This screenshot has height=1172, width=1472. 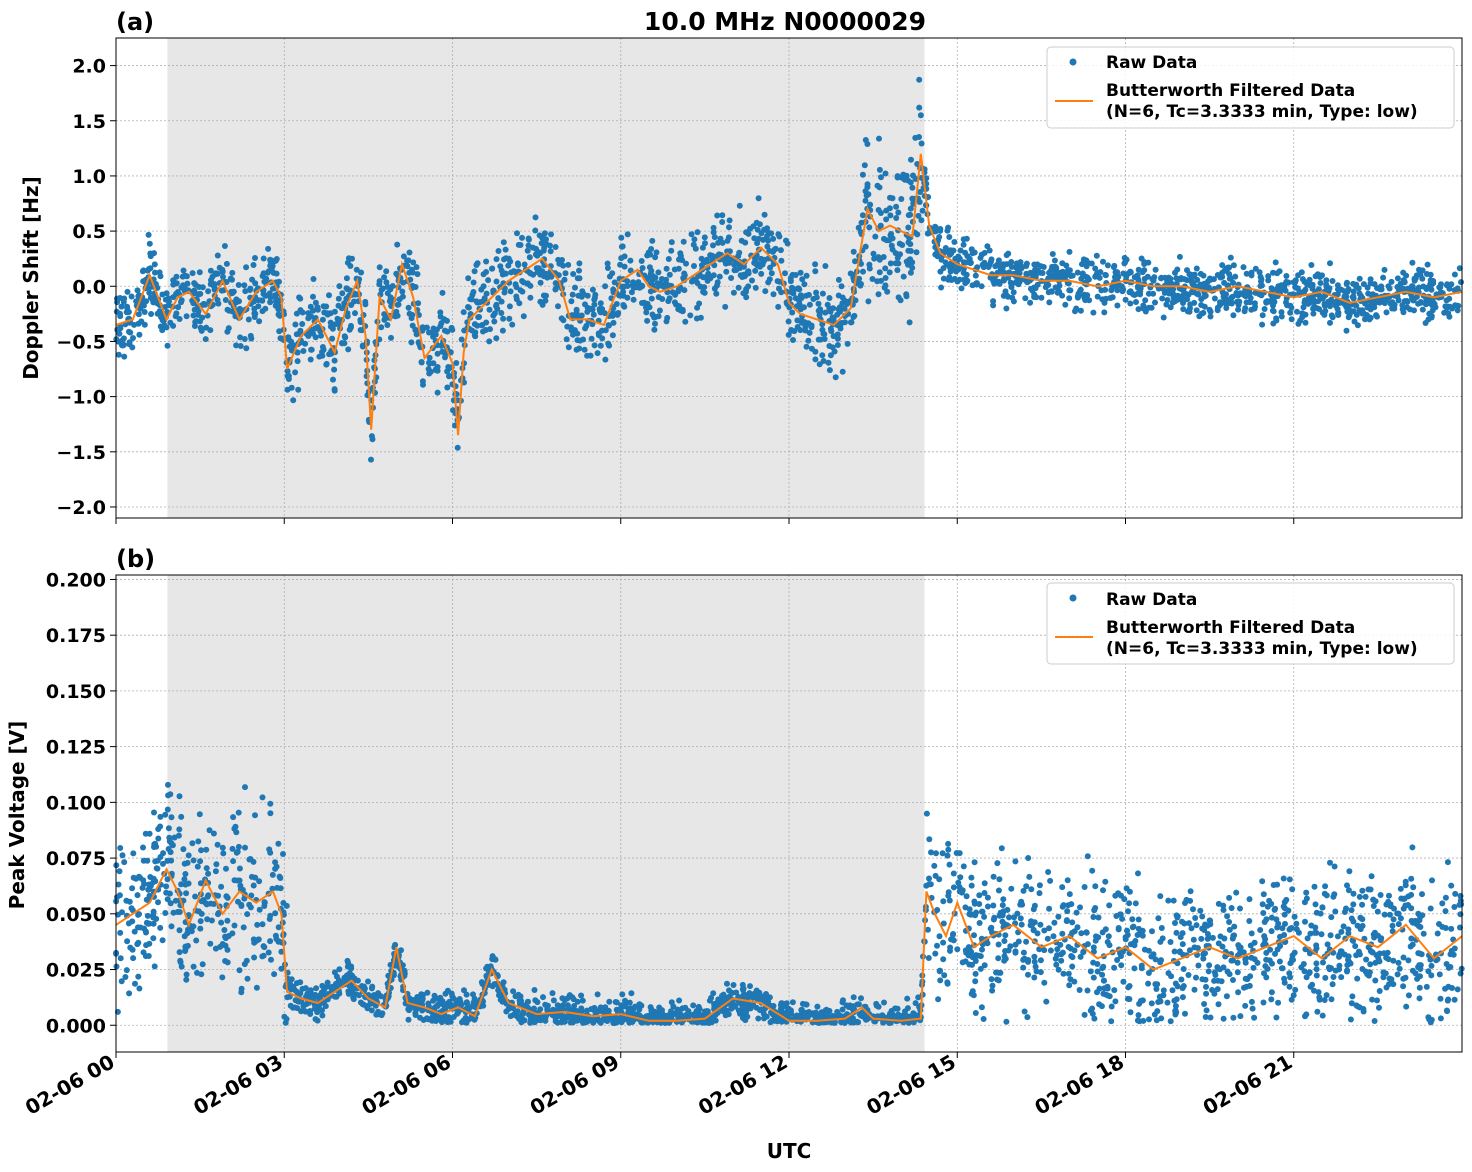 What do you see at coordinates (785, 21) in the screenshot?
I see `figure-title: 10.0 MHz N0000029` at bounding box center [785, 21].